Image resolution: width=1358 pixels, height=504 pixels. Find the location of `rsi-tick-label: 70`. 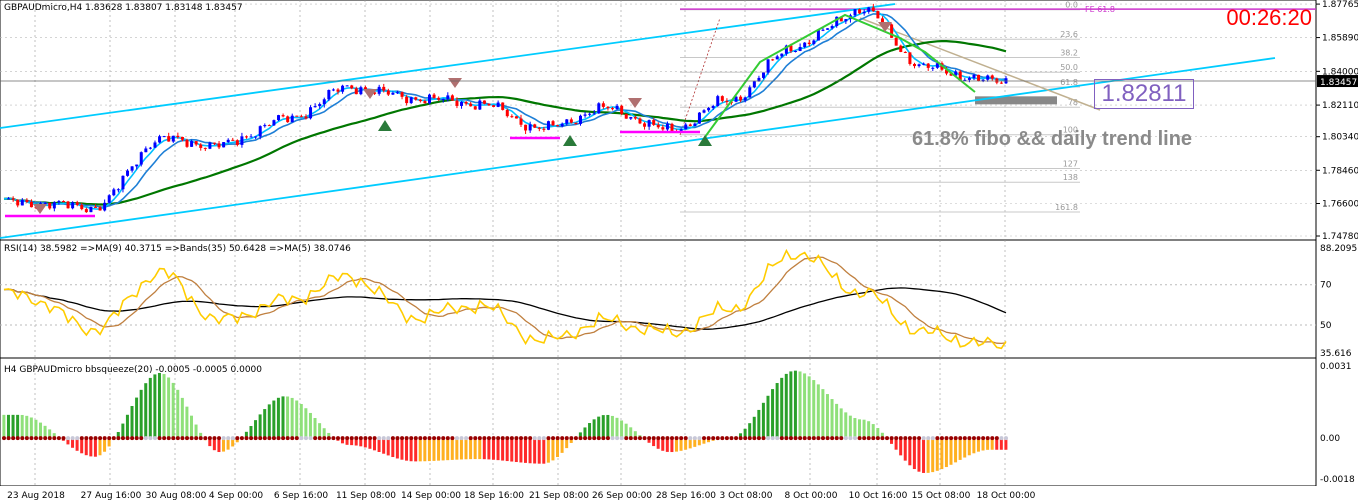

rsi-tick-label: 70 is located at coordinates (1326, 286).